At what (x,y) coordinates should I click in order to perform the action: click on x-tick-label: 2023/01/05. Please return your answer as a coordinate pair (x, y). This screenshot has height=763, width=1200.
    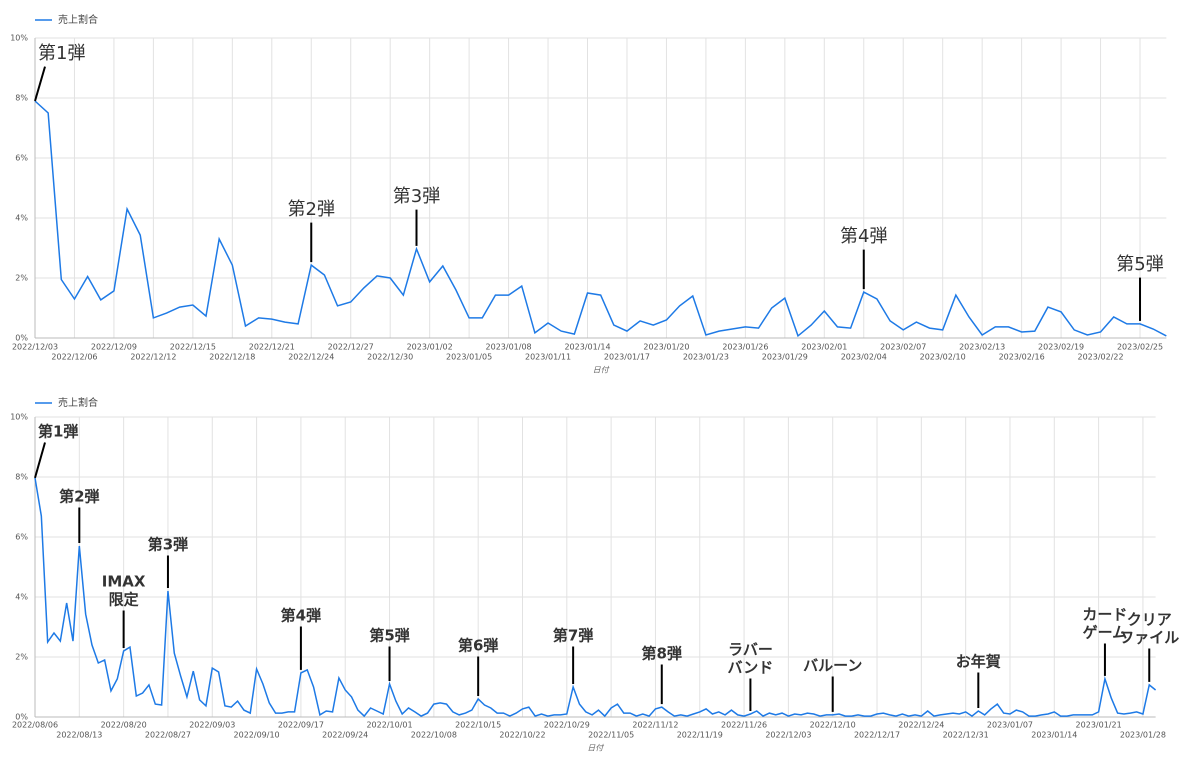
    Looking at the image, I should click on (469, 357).